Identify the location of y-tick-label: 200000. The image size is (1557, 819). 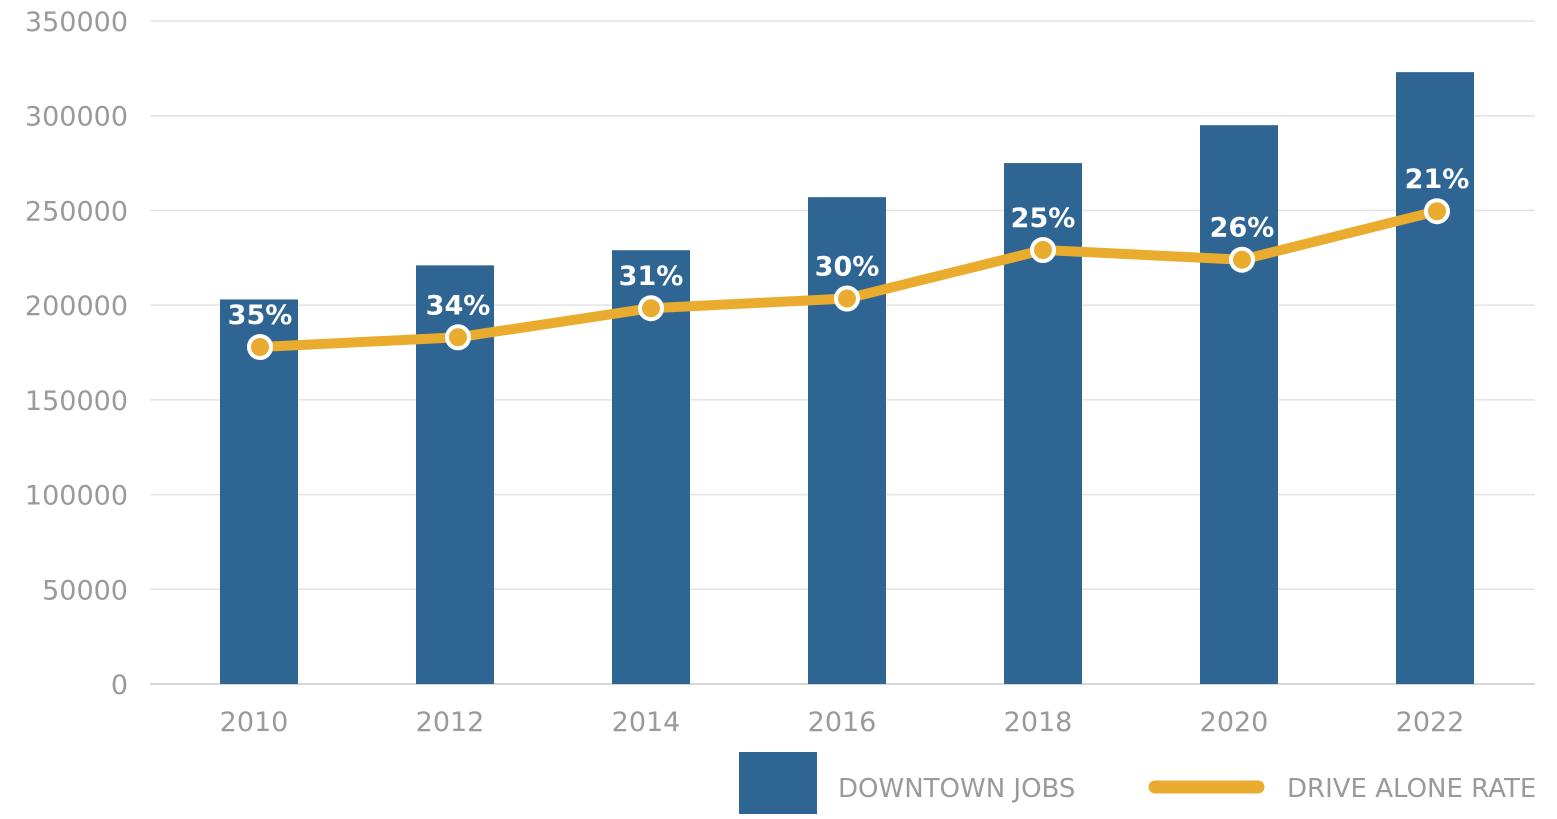
(76, 306).